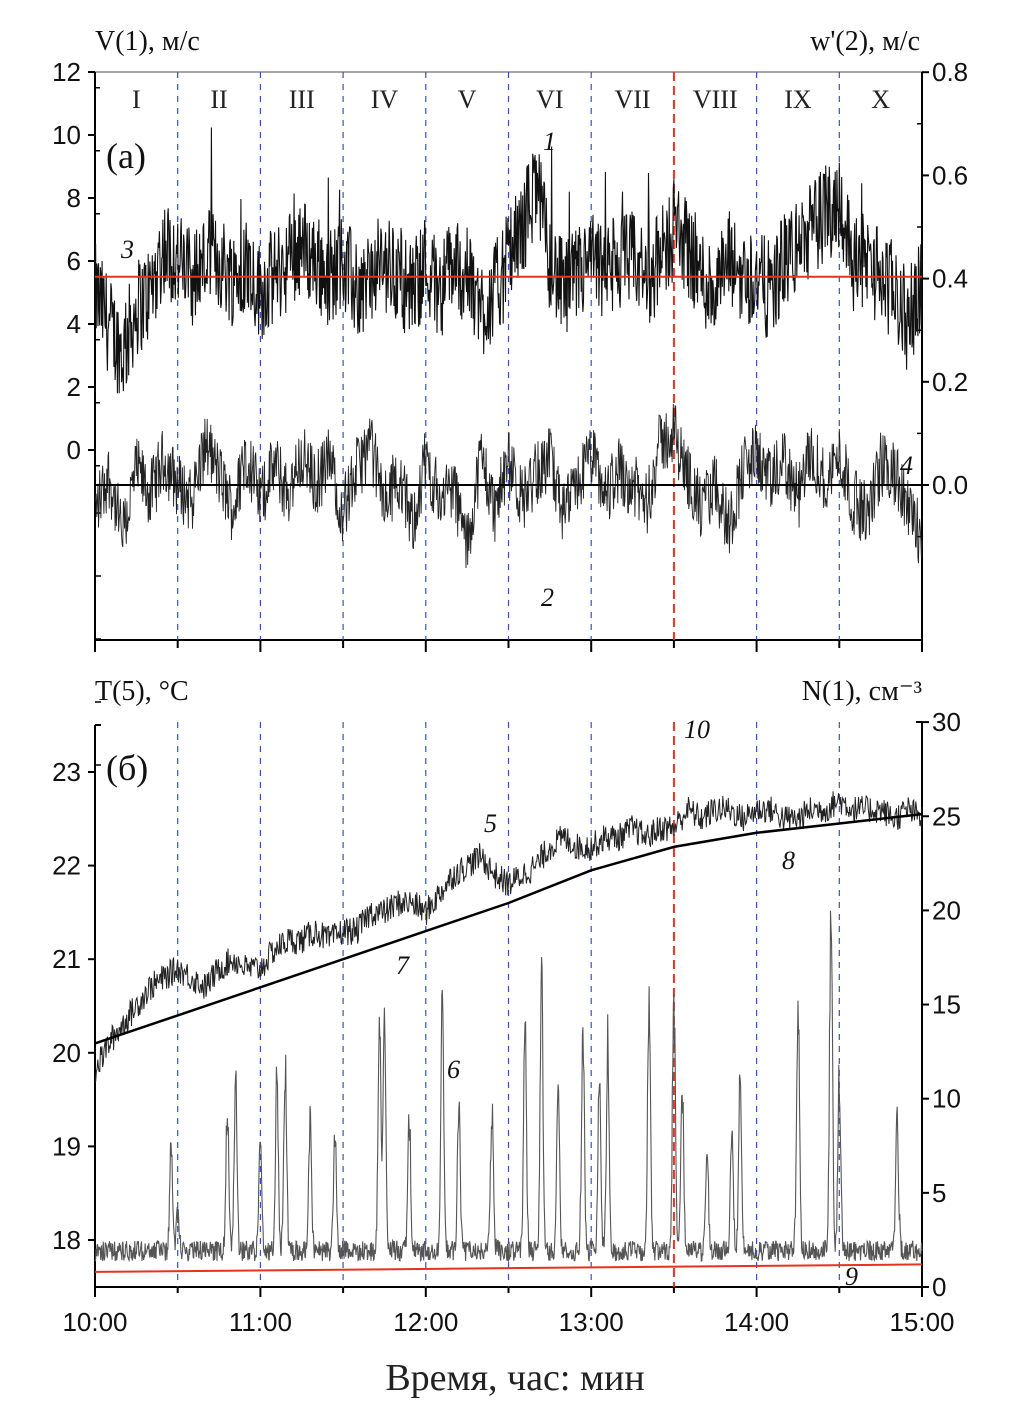  What do you see at coordinates (697, 729) in the screenshot?
I see `annotation-10: 10` at bounding box center [697, 729].